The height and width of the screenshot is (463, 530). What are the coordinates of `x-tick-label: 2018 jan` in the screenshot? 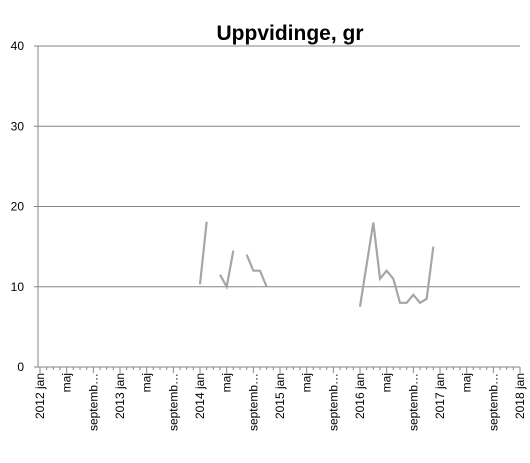 It's located at (520, 396).